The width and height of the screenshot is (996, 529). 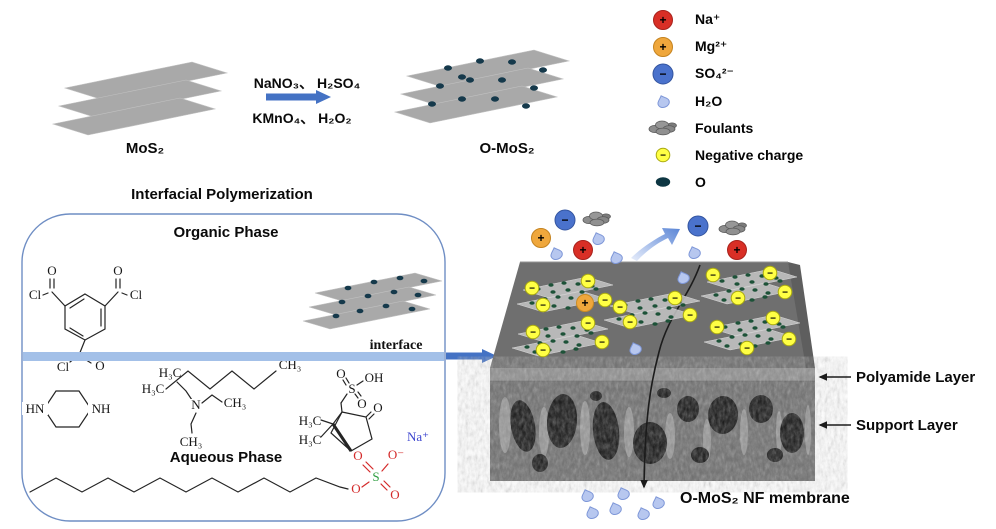 What do you see at coordinates (724, 181) in the screenshot?
I see `legend-item: O` at bounding box center [724, 181].